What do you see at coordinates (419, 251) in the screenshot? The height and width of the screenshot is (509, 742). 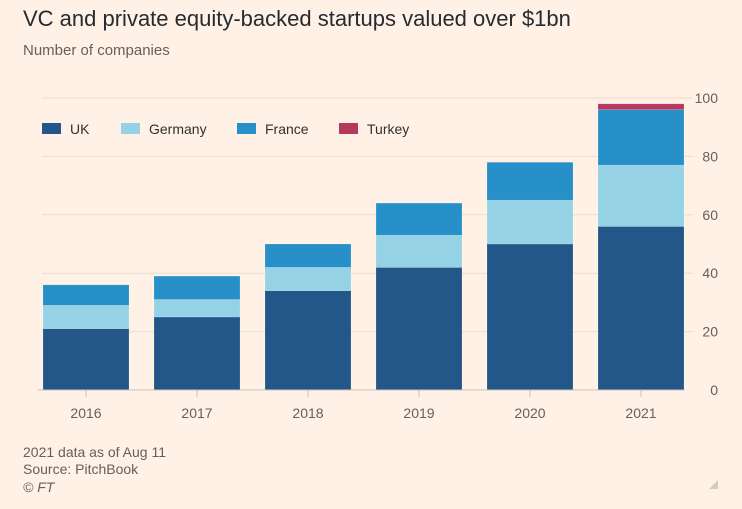 I see `bar-germany-2019` at bounding box center [419, 251].